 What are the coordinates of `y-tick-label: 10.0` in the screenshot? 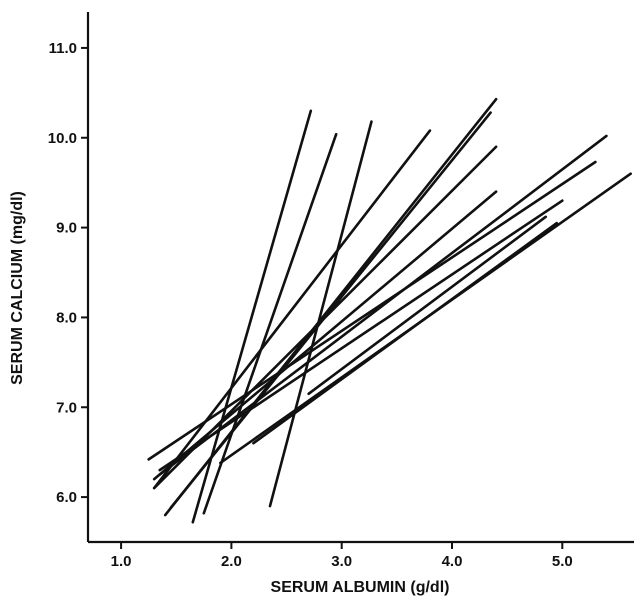 It's located at (62, 138).